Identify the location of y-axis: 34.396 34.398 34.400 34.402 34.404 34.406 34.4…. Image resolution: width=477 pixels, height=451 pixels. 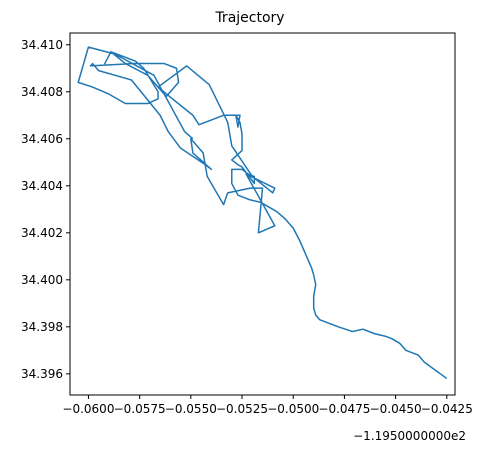
(45, 209).